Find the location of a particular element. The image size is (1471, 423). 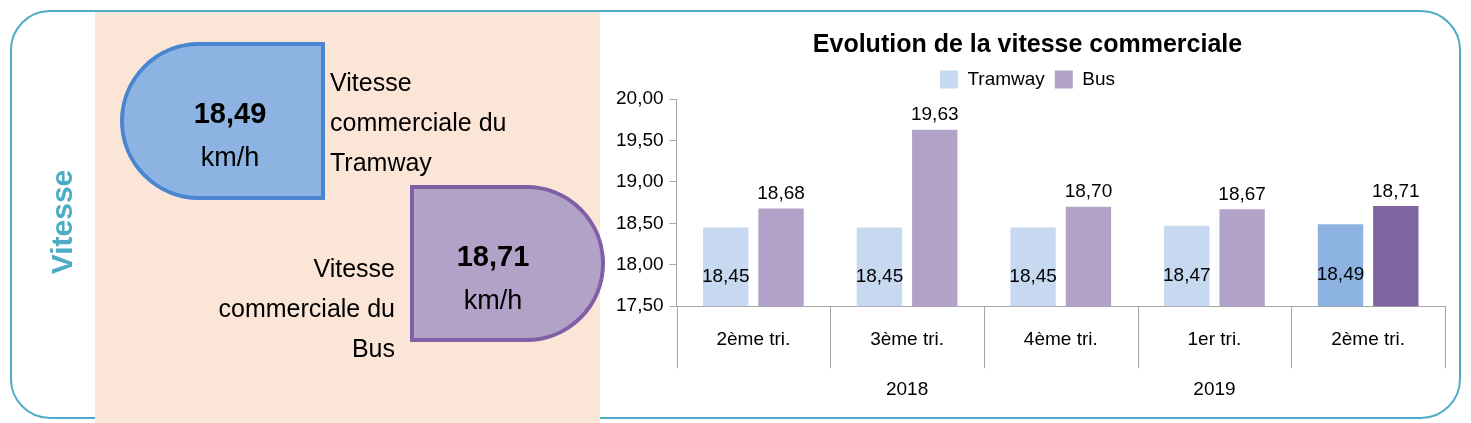

chart-title: Evolution de la vitesse commerciale is located at coordinates (1027, 42).